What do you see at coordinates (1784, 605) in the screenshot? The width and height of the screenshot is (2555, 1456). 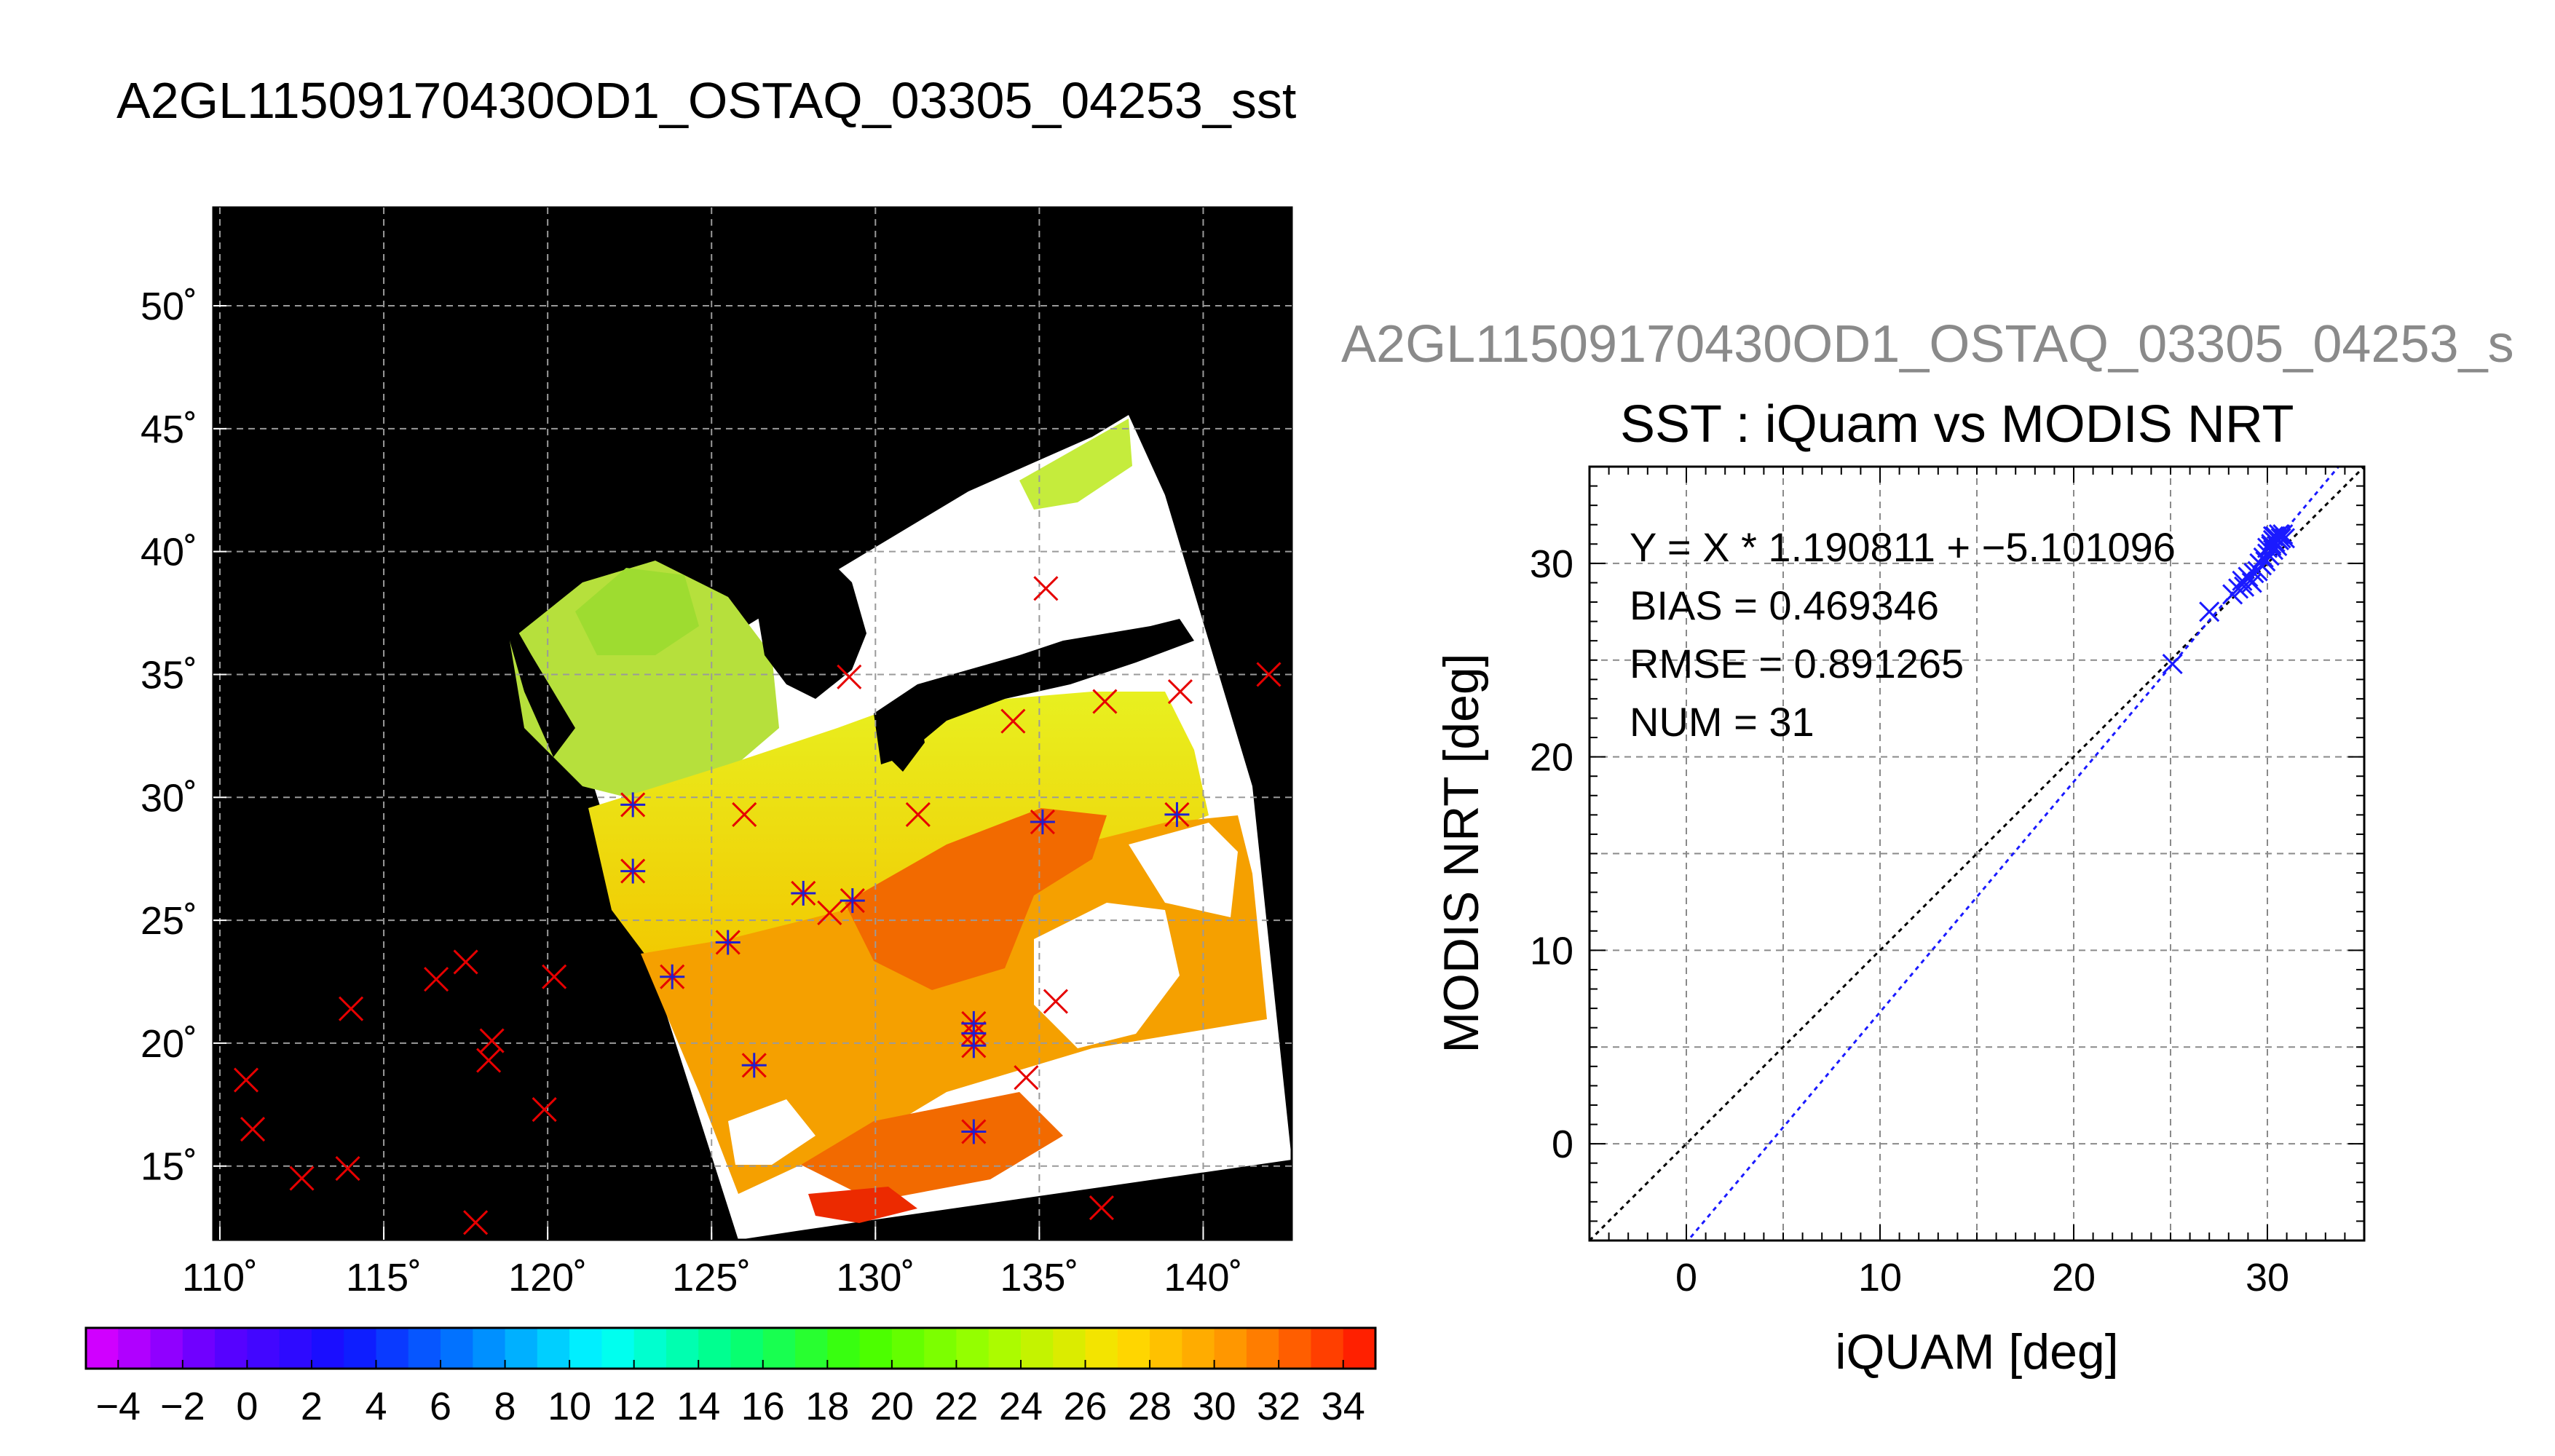 I see `stat-bias: BIAS = 0.469346` at bounding box center [1784, 605].